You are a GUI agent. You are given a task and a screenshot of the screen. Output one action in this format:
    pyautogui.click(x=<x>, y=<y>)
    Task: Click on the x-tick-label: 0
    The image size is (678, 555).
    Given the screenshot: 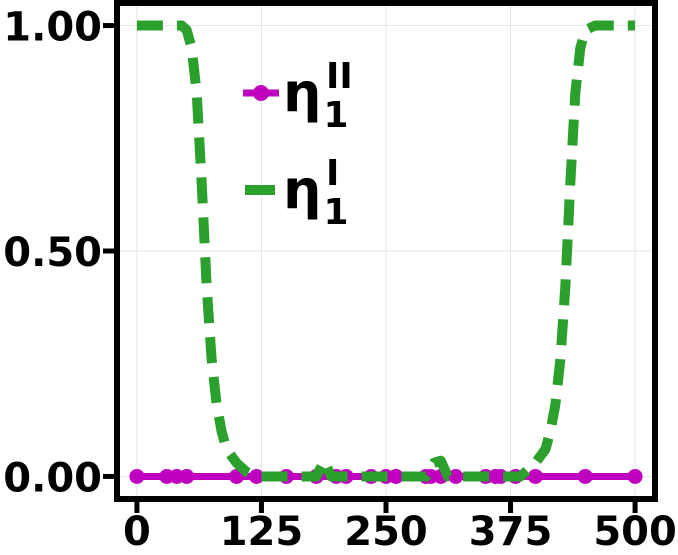 What is the action you would take?
    pyautogui.click(x=137, y=532)
    